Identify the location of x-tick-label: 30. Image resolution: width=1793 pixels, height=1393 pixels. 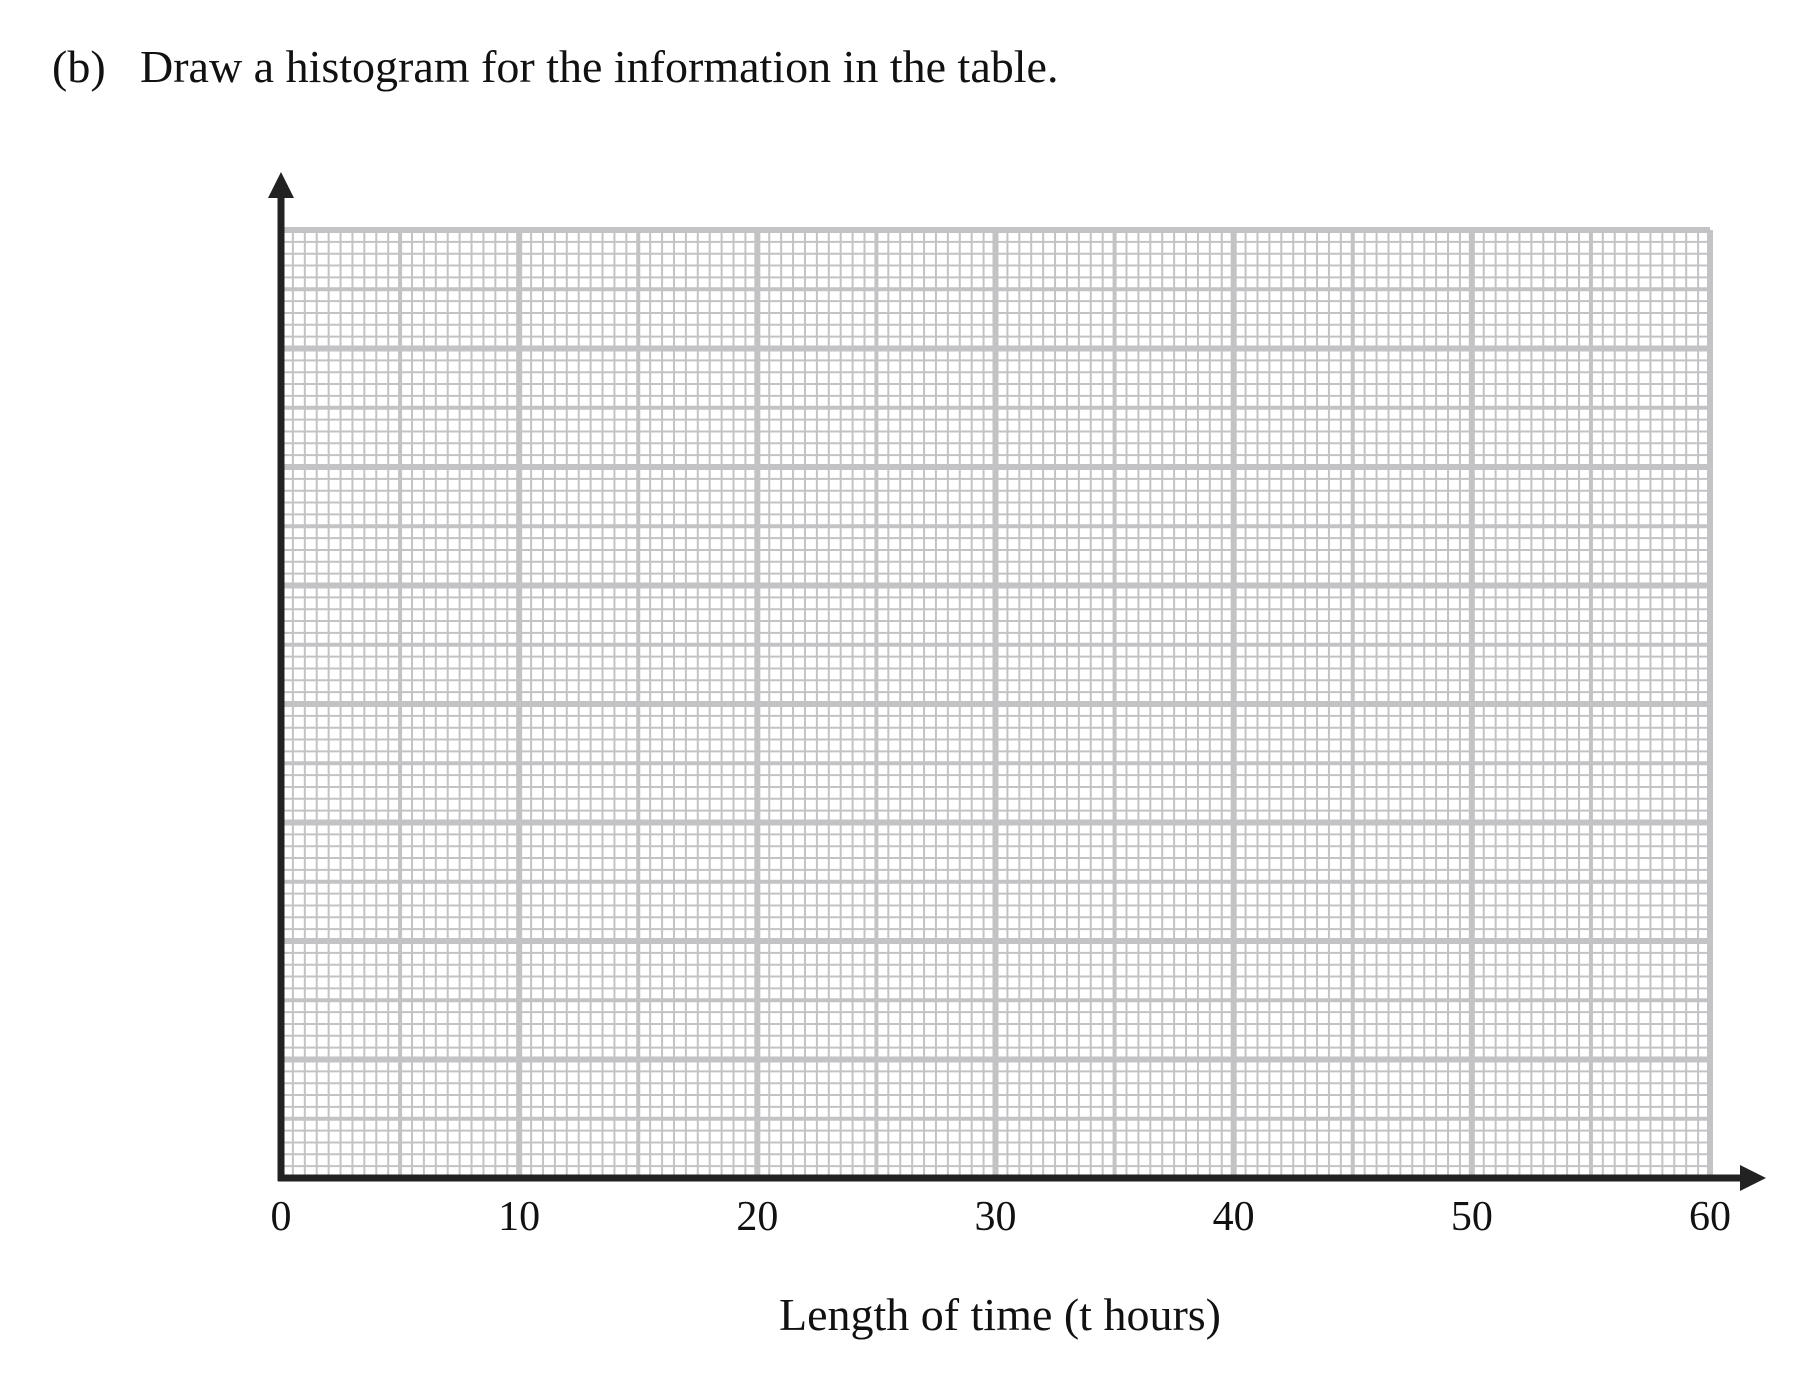
(996, 1217).